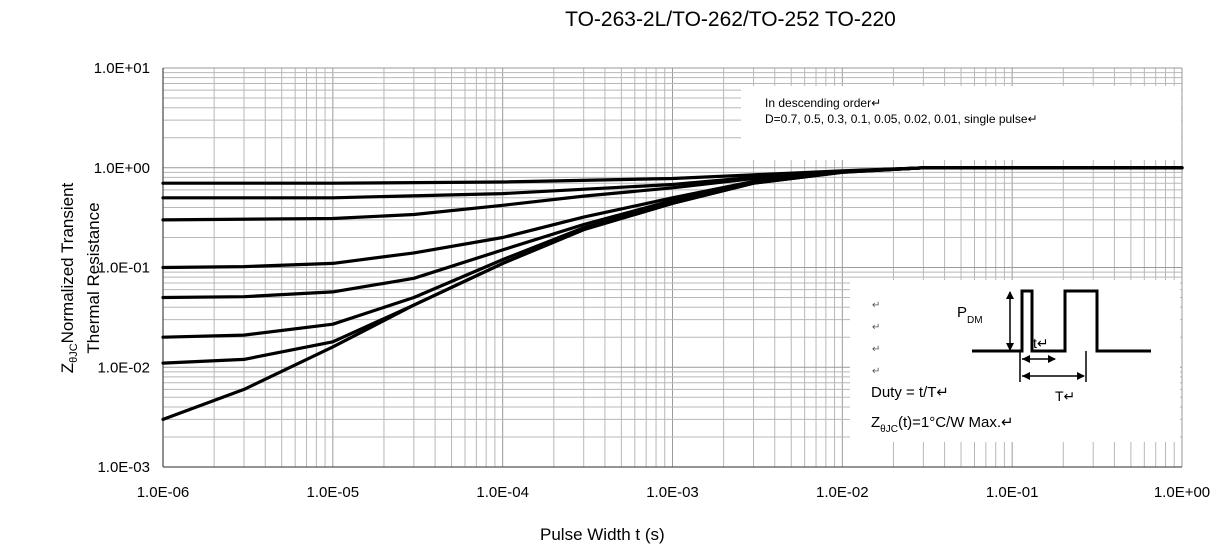 This screenshot has width=1231, height=549. Describe the element at coordinates (970, 315) in the screenshot. I see `pdm-label: PDM` at that location.